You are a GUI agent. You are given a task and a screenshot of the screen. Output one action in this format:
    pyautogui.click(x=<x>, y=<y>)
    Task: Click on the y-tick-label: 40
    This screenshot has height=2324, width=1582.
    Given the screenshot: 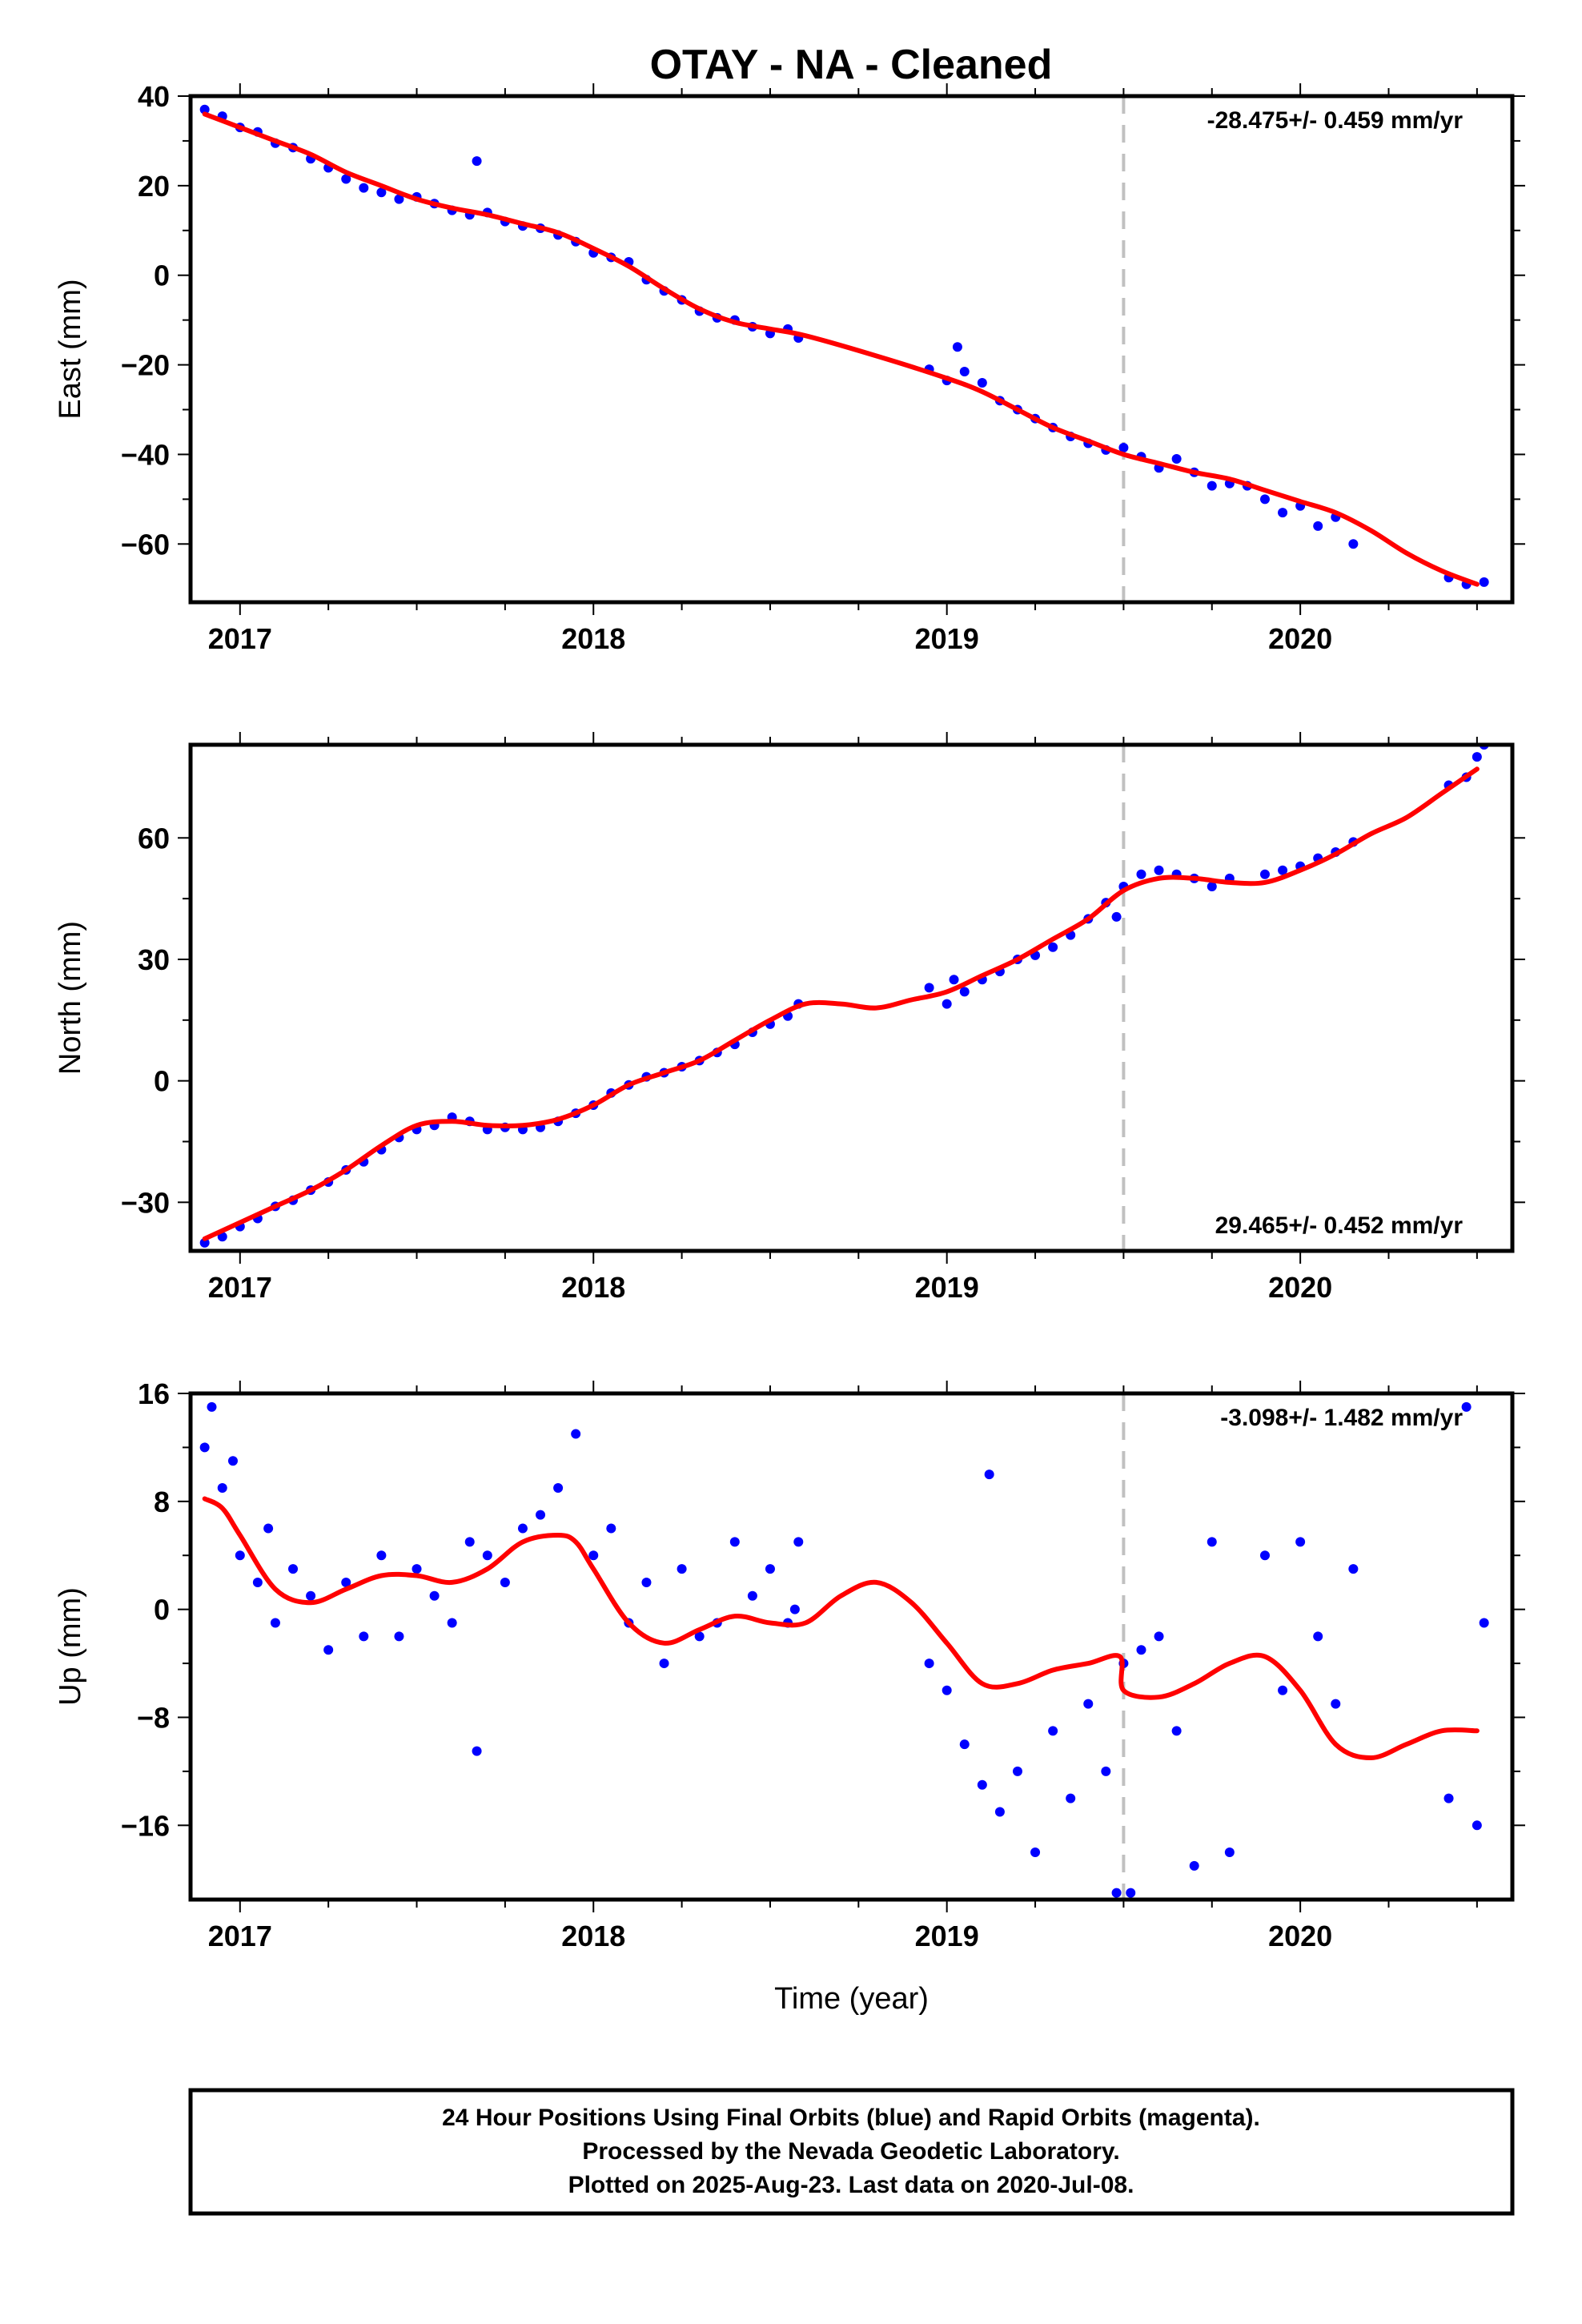 What is the action you would take?
    pyautogui.click(x=154, y=96)
    